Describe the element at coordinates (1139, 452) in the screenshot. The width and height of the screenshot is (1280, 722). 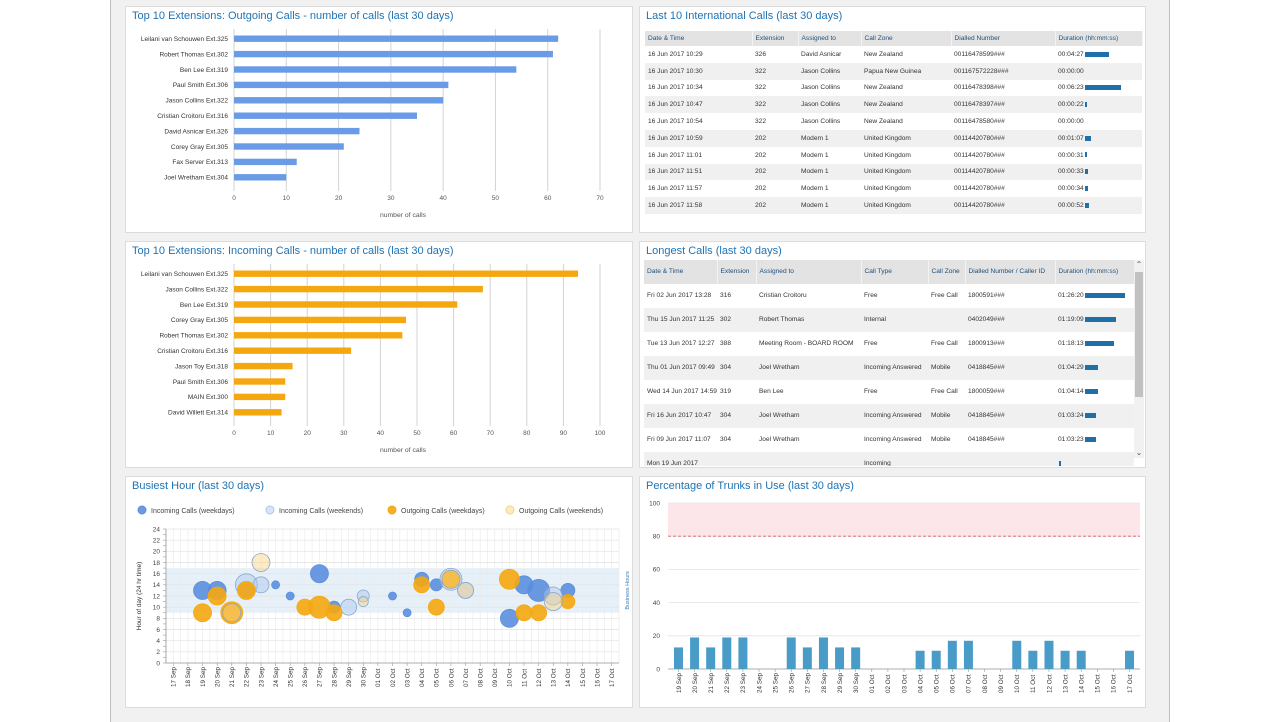
I see `scroll-down-icon: ⌄` at that location.